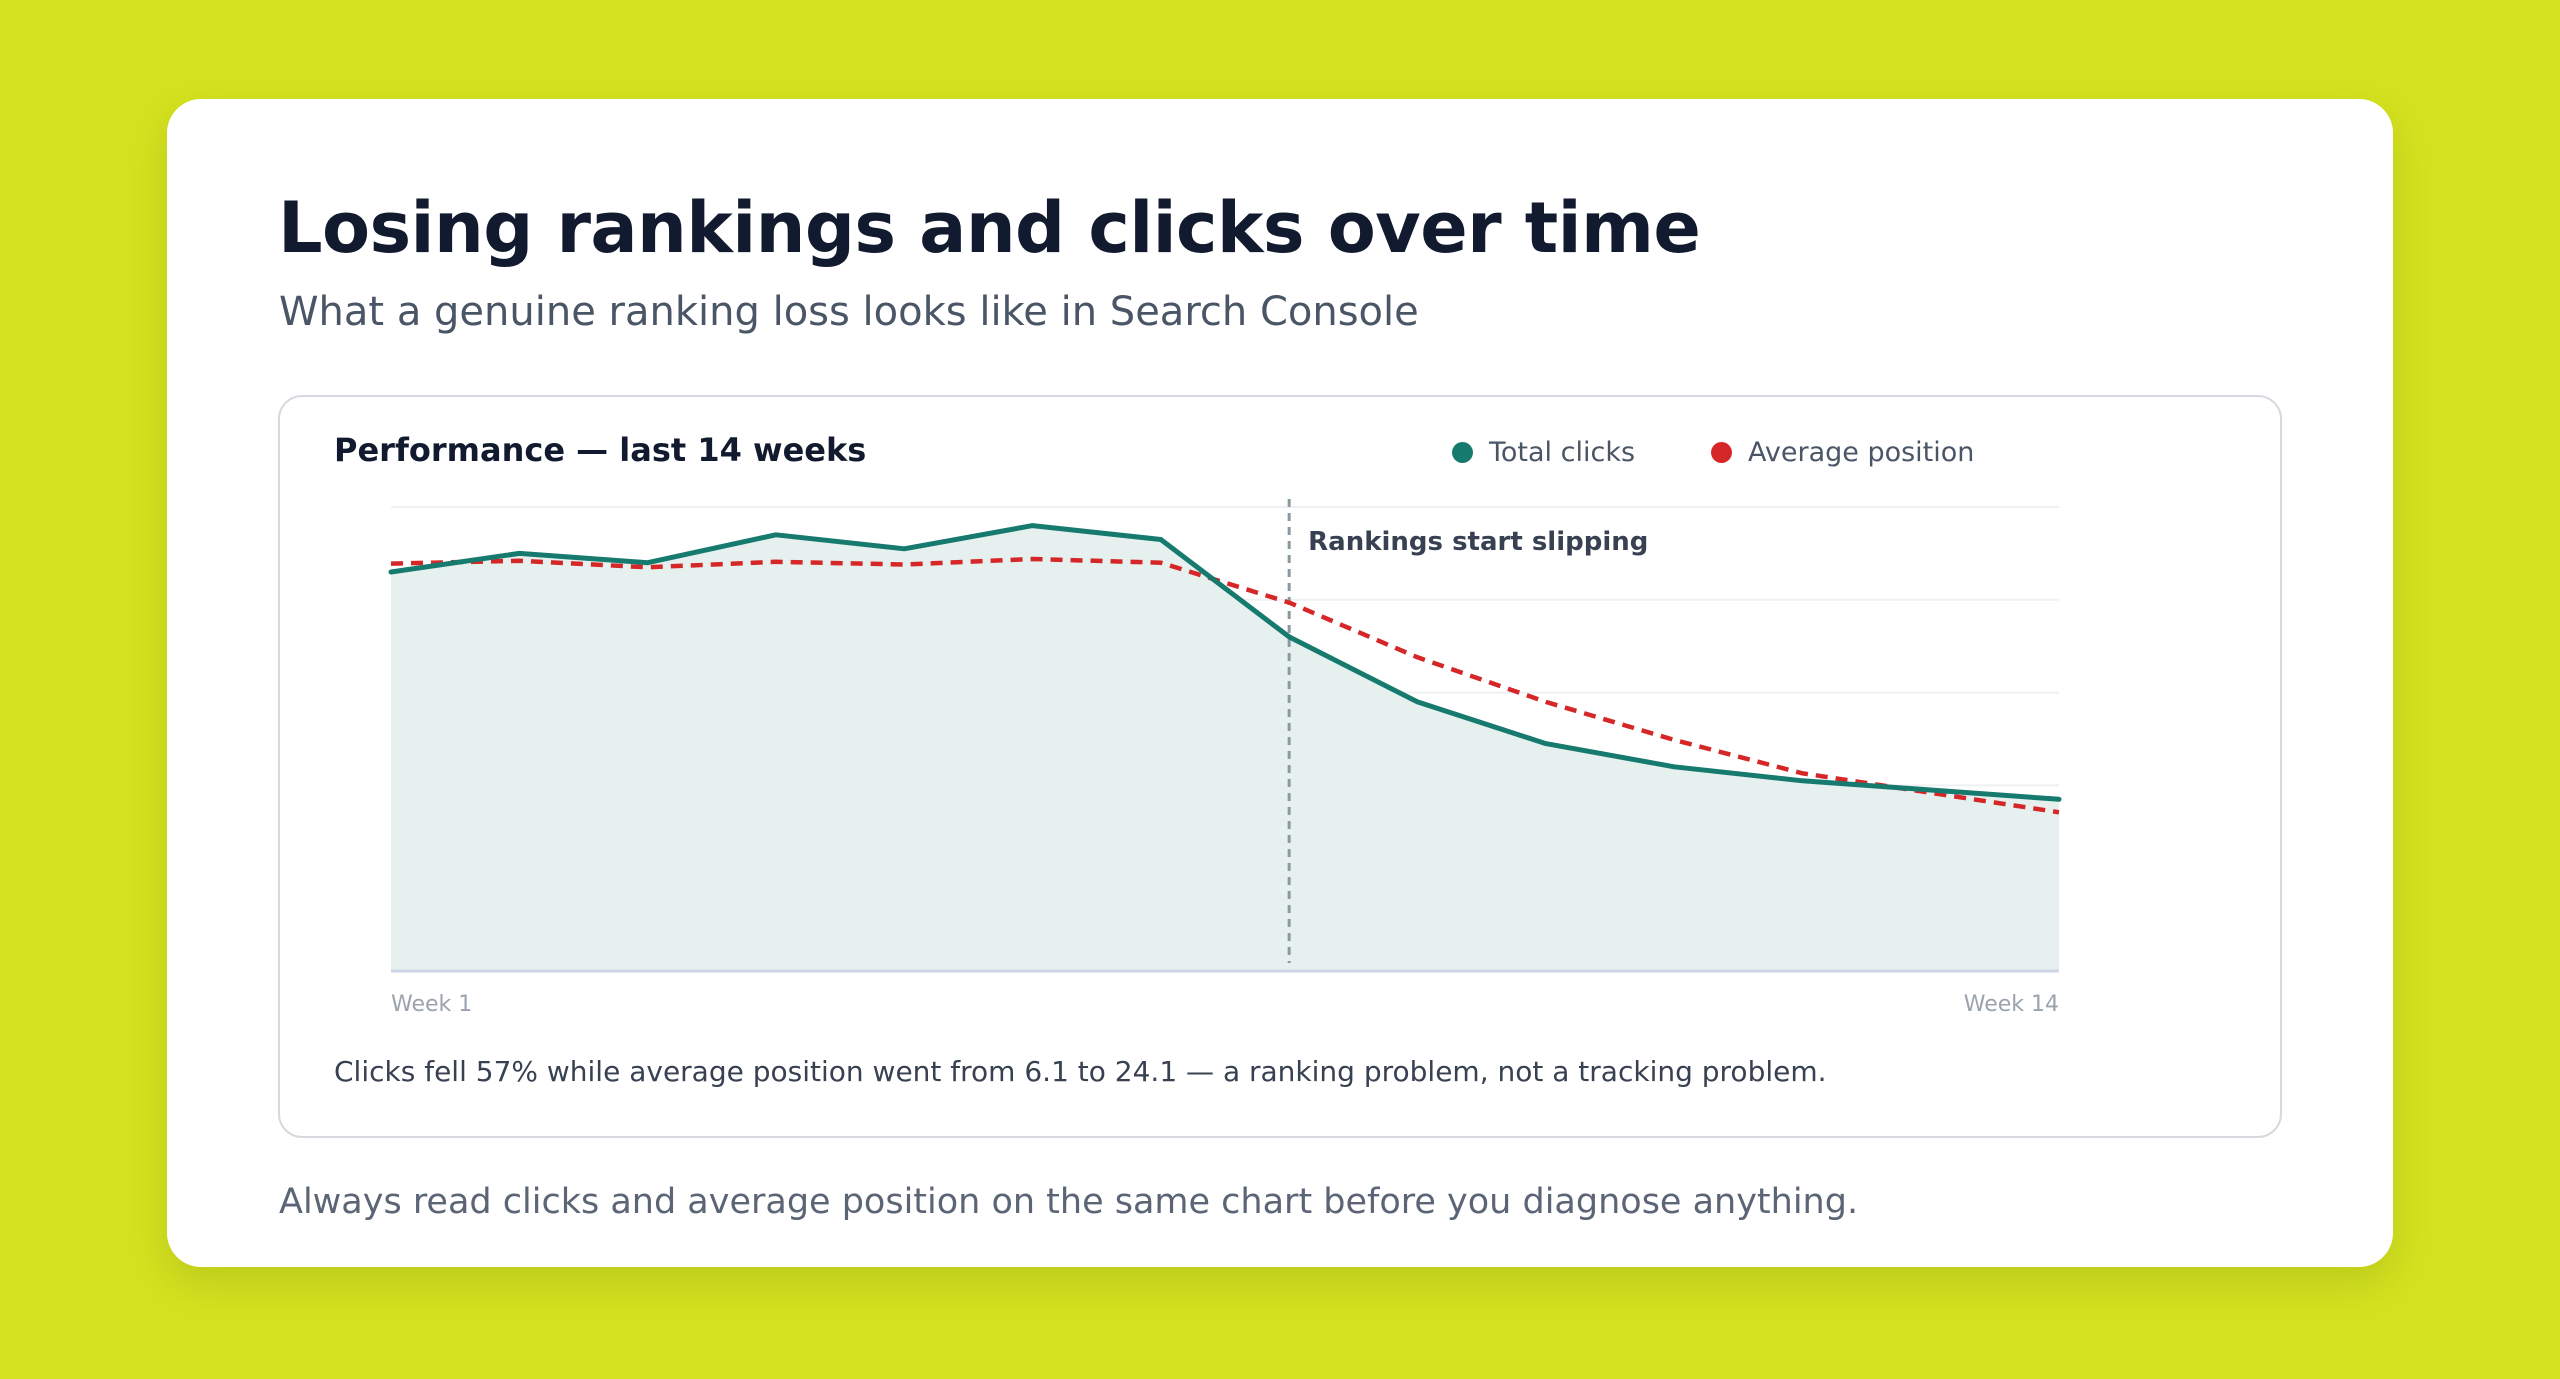  I want to click on legend-dot-clicks, so click(1462, 452).